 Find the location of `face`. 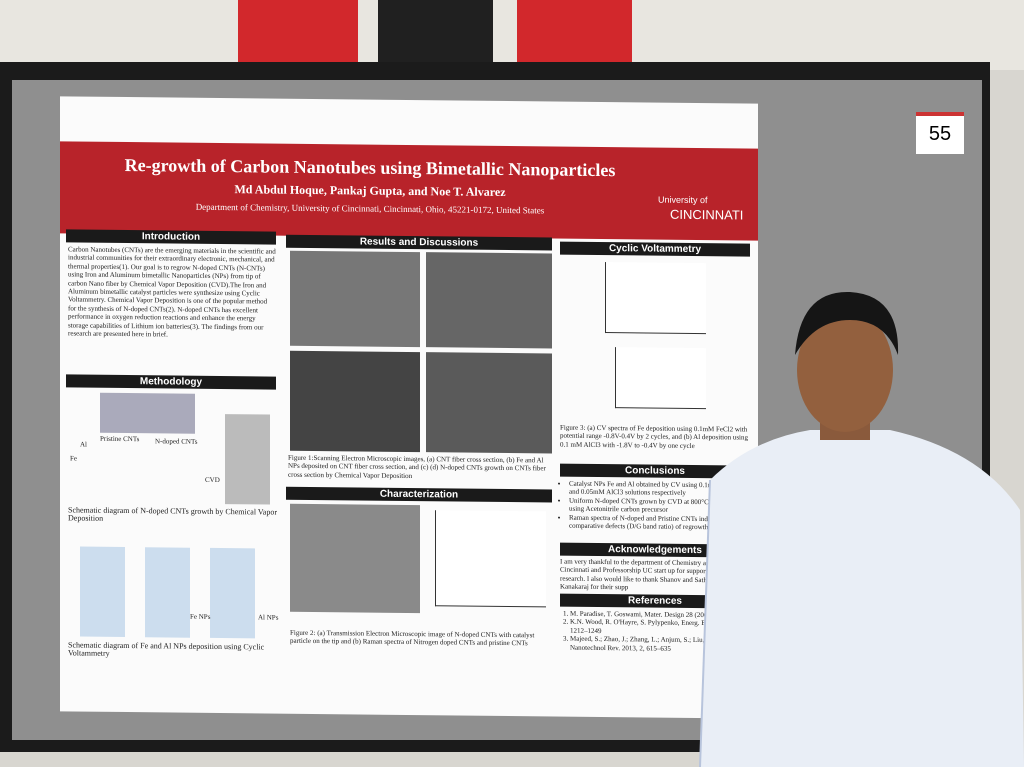

face is located at coordinates (845, 370).